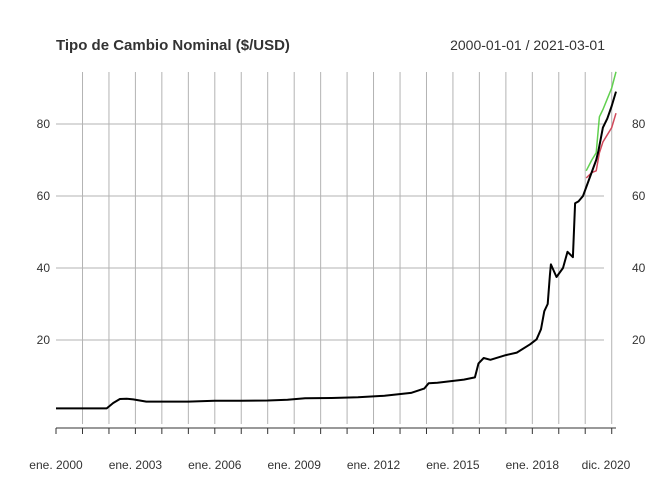 Image resolution: width=672 pixels, height=480 pixels. Describe the element at coordinates (215, 465) in the screenshot. I see `x-tick-label: ene. 2006` at that location.